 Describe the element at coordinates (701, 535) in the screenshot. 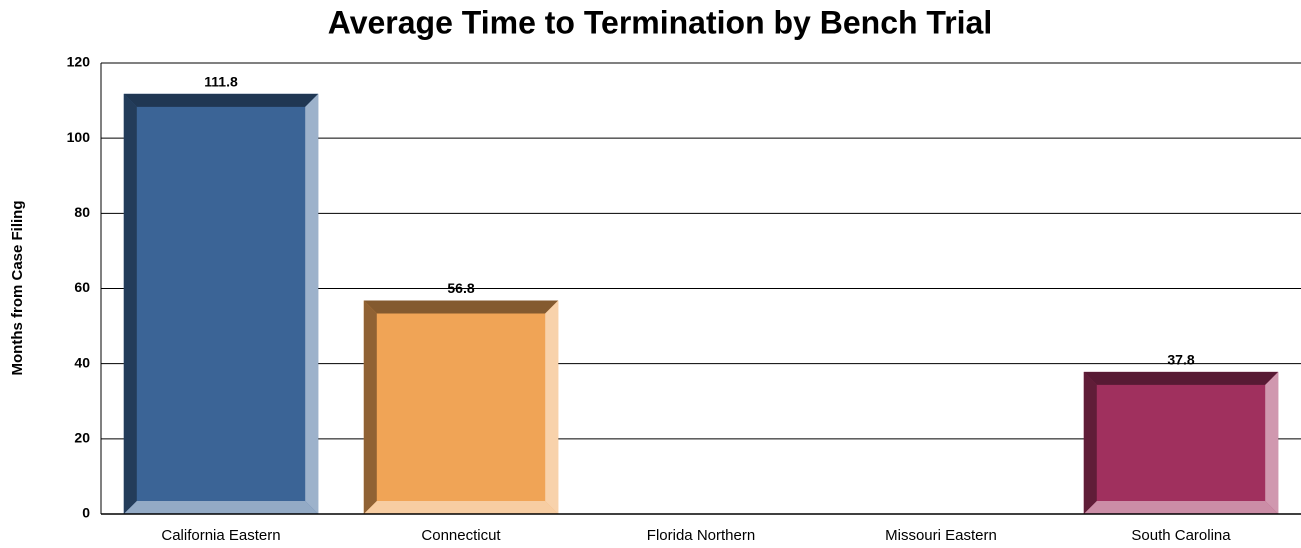

I see `x-tick-label: Florida Northern` at that location.